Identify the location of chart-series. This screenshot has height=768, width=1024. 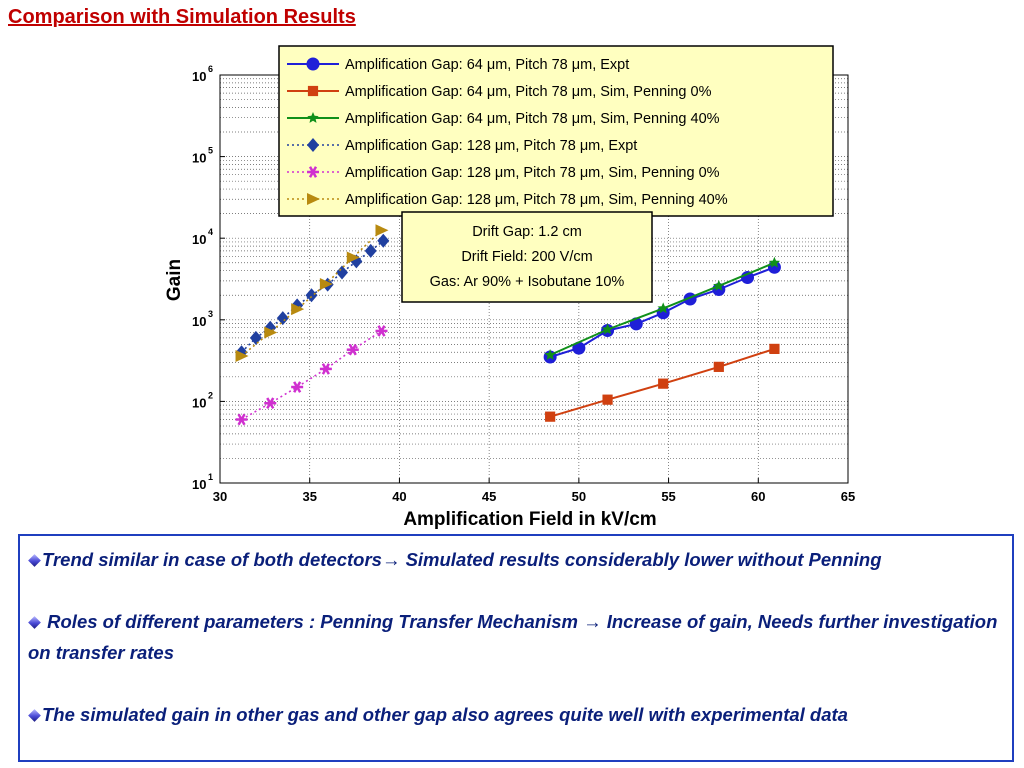
(508, 325).